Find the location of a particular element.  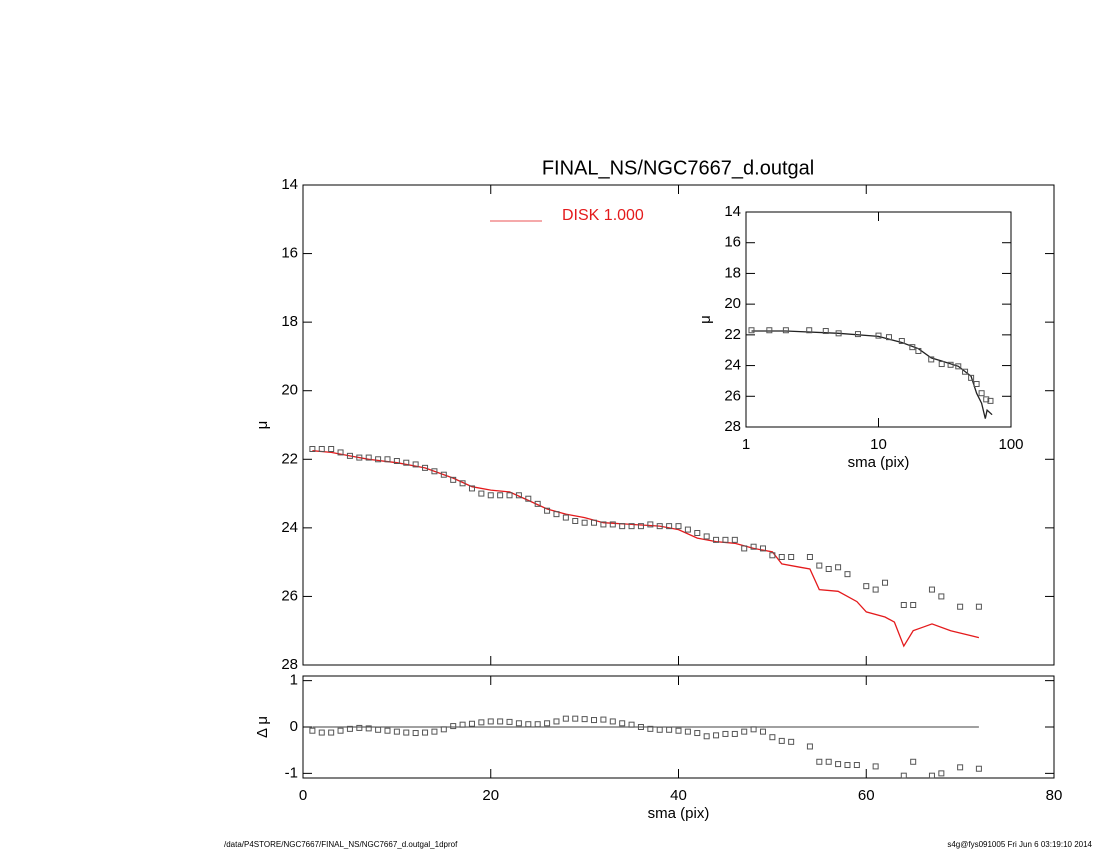

y-tick-label: 1 is located at coordinates (294, 680).